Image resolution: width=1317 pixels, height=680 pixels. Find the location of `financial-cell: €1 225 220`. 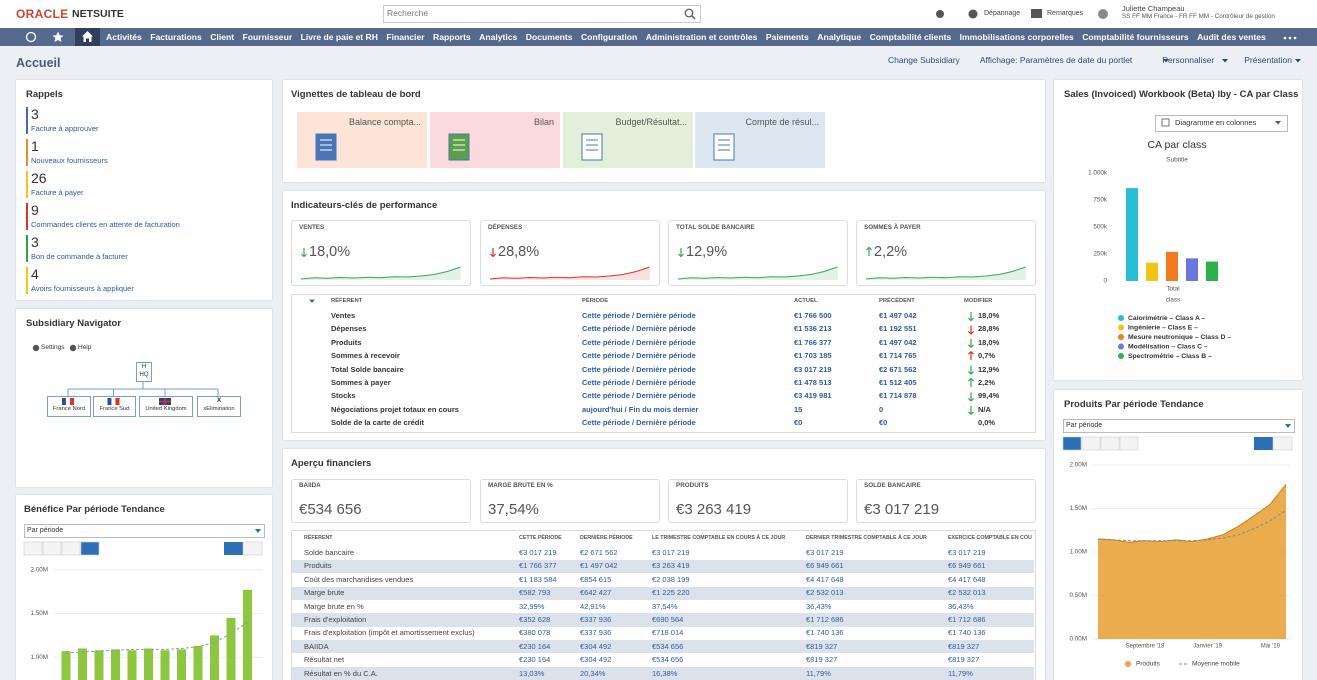

financial-cell: €1 225 220 is located at coordinates (671, 593).